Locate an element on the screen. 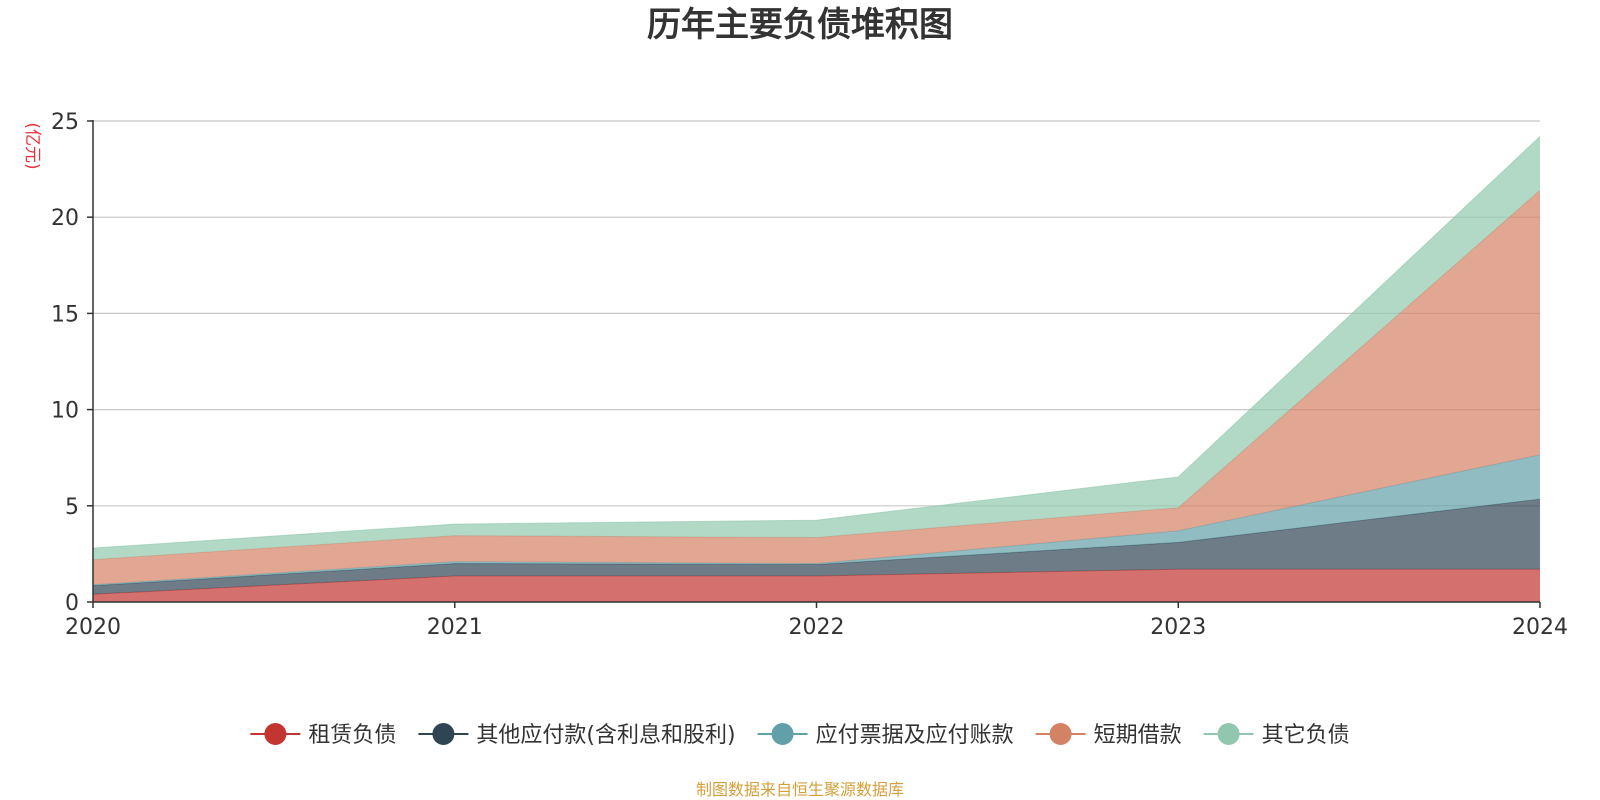 This screenshot has height=800, width=1600. x-tick-label: 2024 is located at coordinates (1540, 627).